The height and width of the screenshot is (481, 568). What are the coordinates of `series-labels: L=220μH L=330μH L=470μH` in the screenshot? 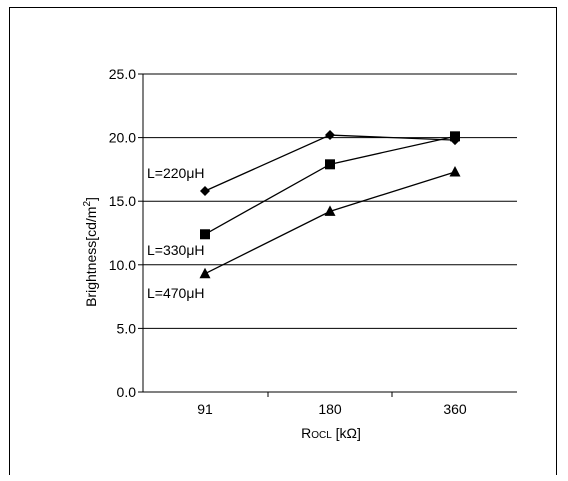 It's located at (176, 233).